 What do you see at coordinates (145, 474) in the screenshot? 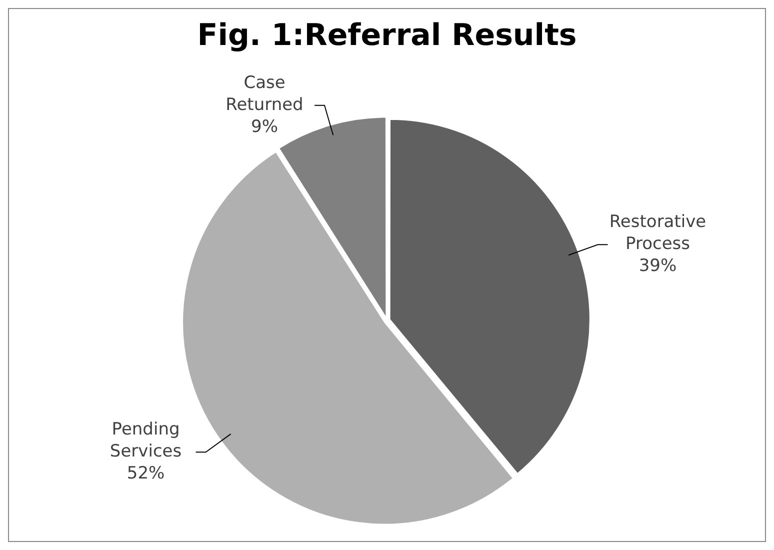
I see `data-label: 52%` at bounding box center [145, 474].